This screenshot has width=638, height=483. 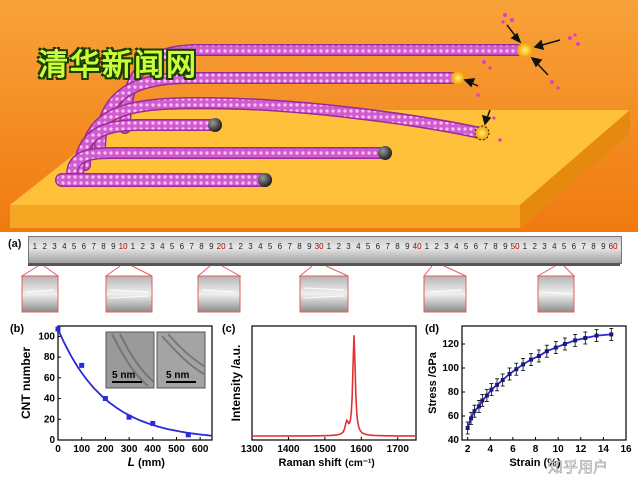 What do you see at coordinates (236, 383) in the screenshot?
I see `y-axis-label: Intensity /a.u.` at bounding box center [236, 383].